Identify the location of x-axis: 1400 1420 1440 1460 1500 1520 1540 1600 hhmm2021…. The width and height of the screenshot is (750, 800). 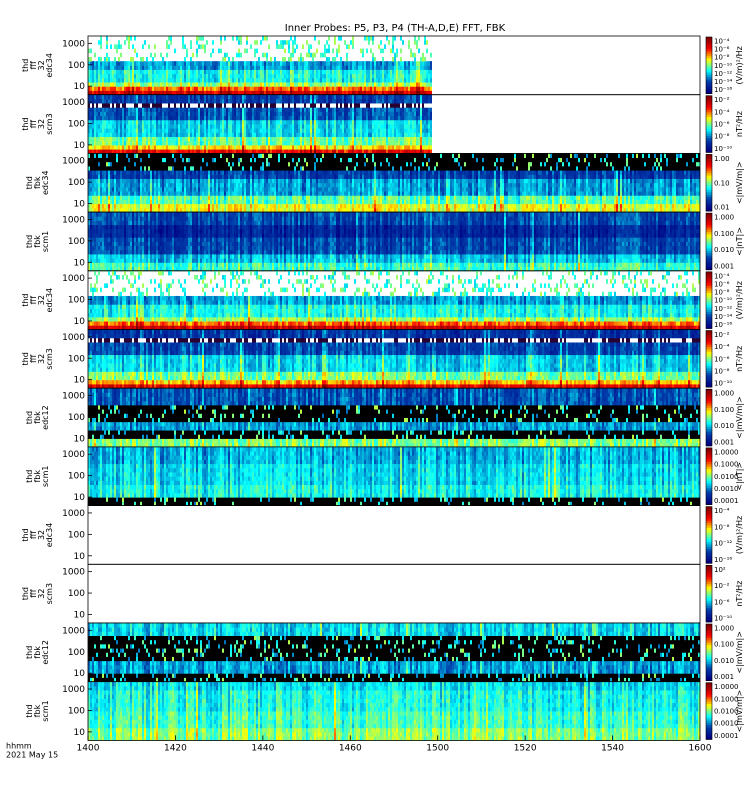
(359, 747).